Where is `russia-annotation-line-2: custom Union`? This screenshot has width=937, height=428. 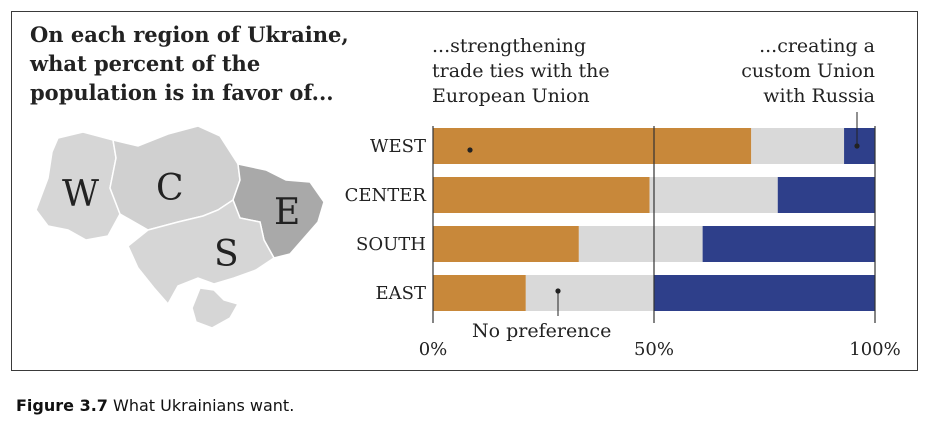 russia-annotation-line-2: custom Union is located at coordinates (808, 71).